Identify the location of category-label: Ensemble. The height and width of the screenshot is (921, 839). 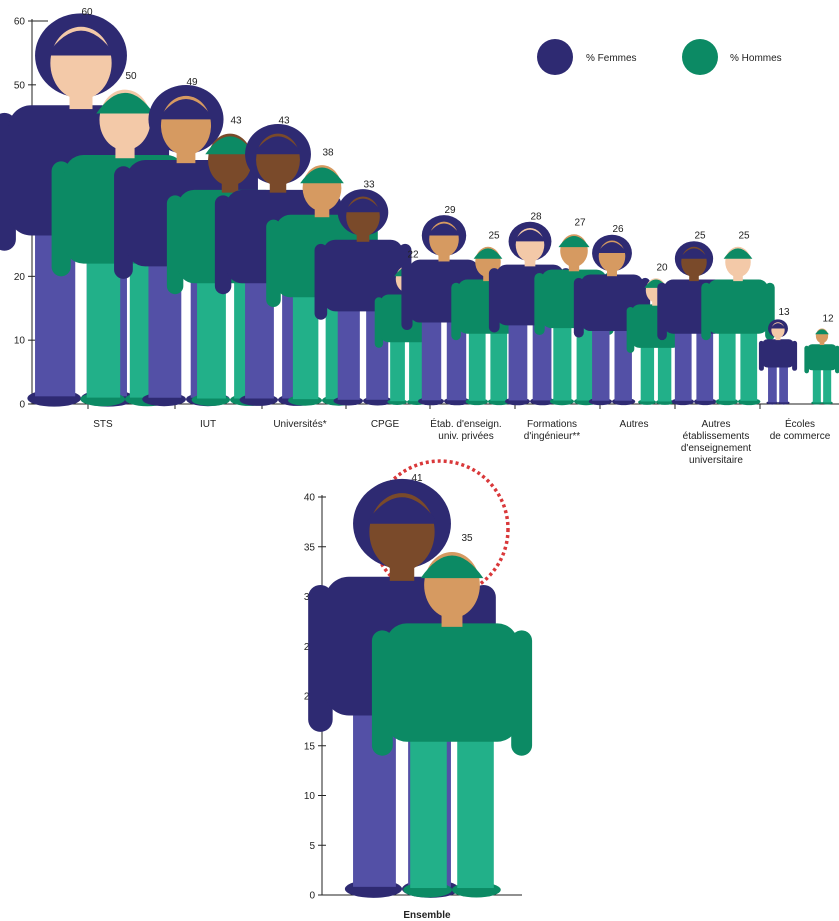
(427, 915).